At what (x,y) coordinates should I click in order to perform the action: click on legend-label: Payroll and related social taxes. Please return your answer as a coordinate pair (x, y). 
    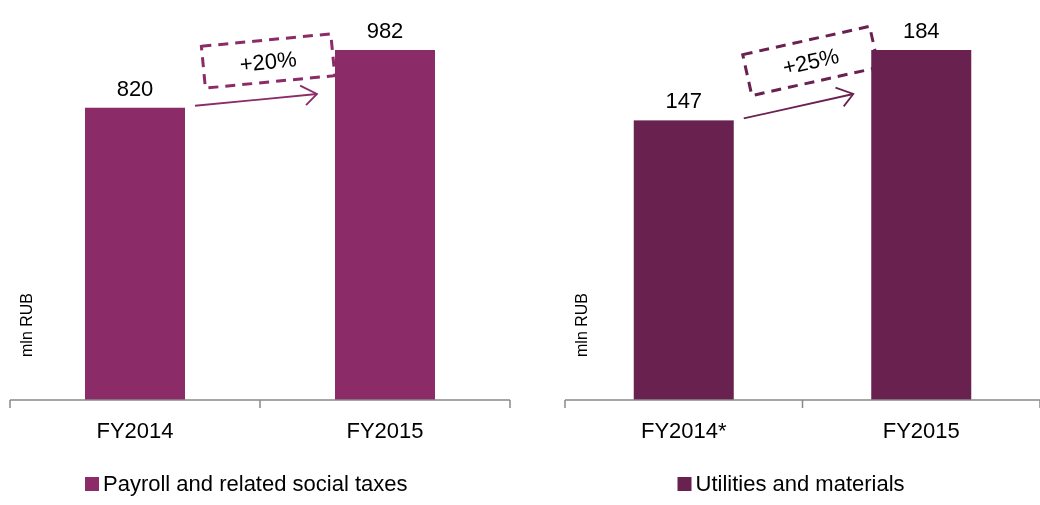
    Looking at the image, I should click on (255, 483).